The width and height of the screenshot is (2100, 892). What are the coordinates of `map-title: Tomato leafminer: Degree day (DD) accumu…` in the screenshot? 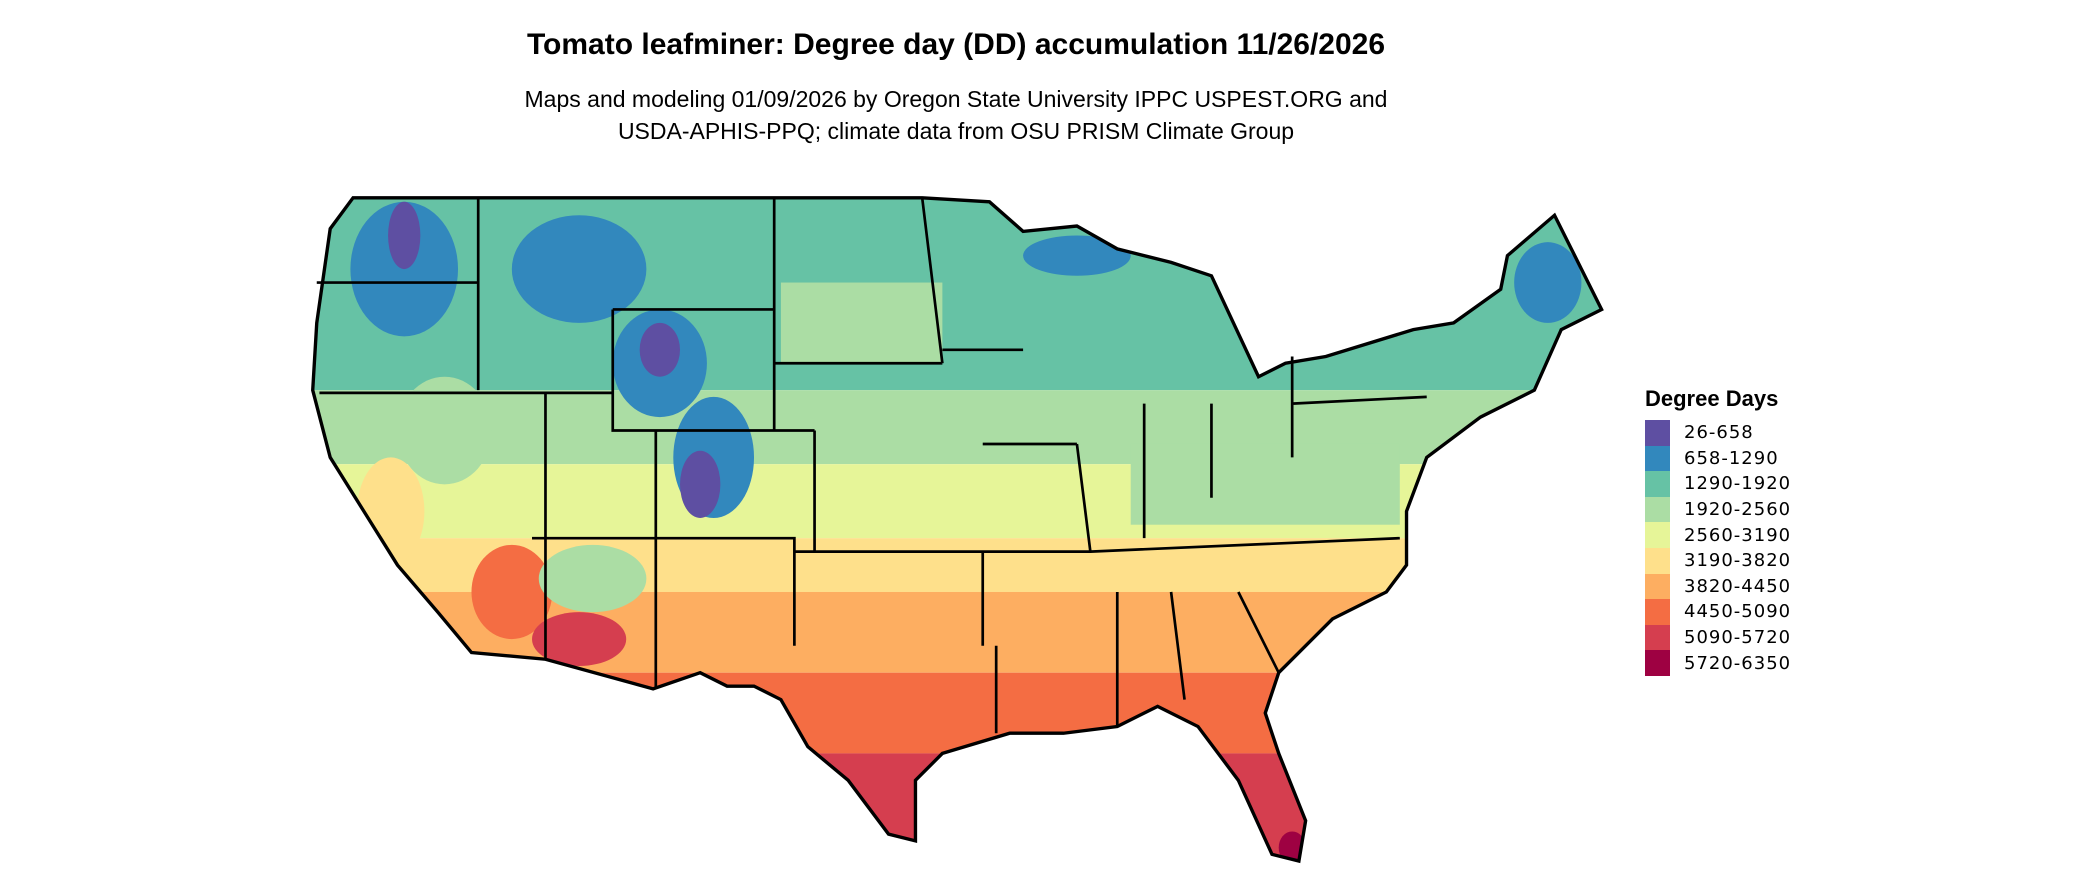 It's located at (956, 44).